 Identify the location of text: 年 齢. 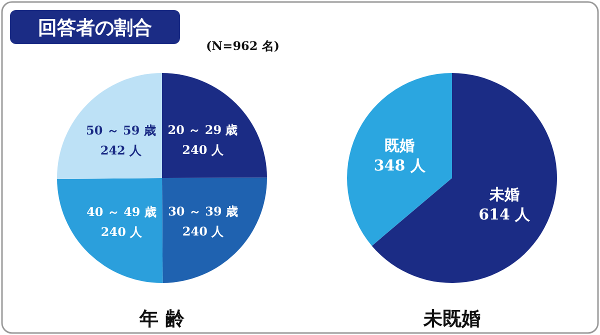
(162, 319).